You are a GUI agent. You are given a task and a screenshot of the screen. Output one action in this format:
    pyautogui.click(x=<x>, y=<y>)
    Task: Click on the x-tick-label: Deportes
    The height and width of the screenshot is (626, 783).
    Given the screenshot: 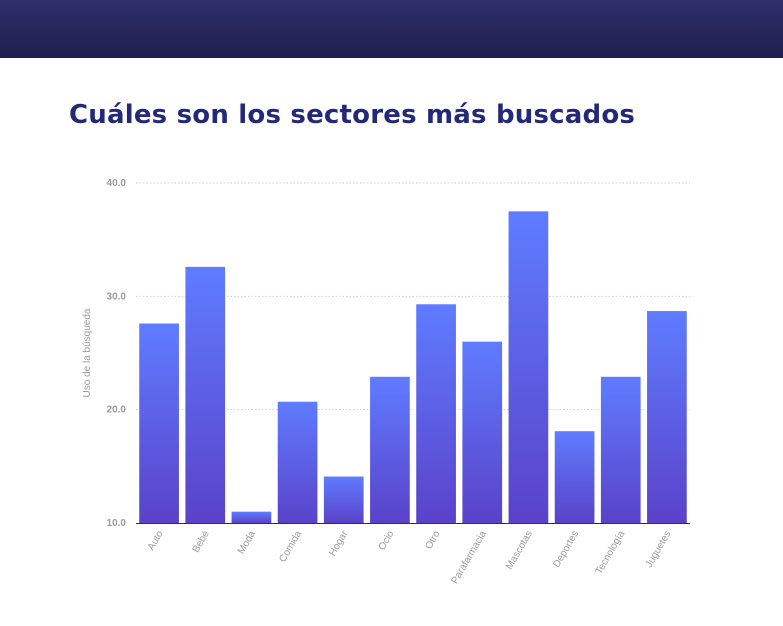 What is the action you would take?
    pyautogui.click(x=566, y=549)
    